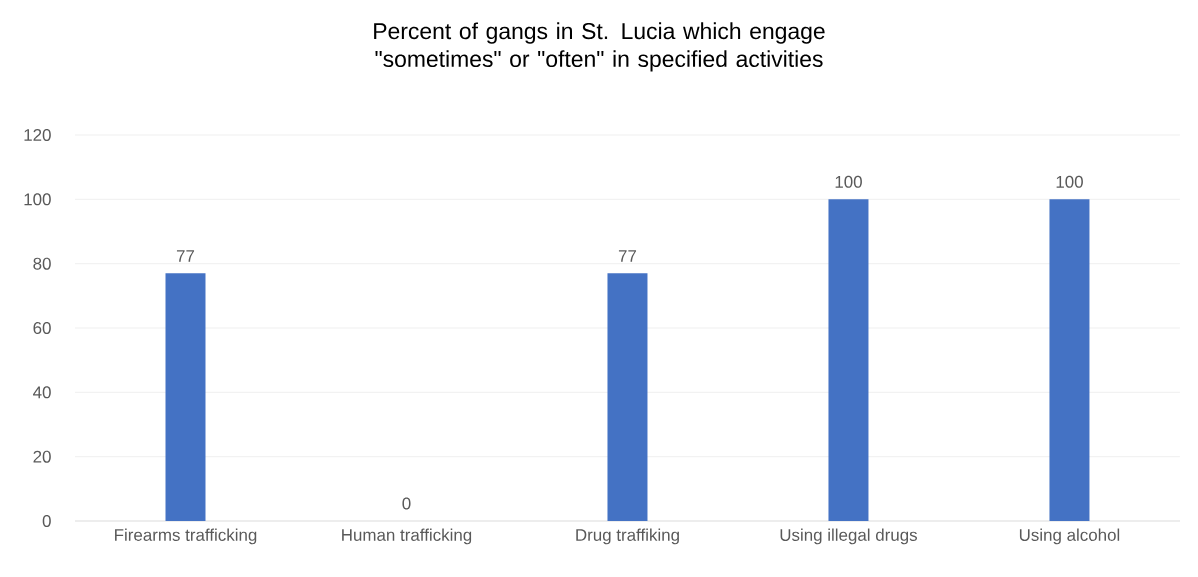  Describe the element at coordinates (42, 263) in the screenshot. I see `y-tick-label: 80` at that location.